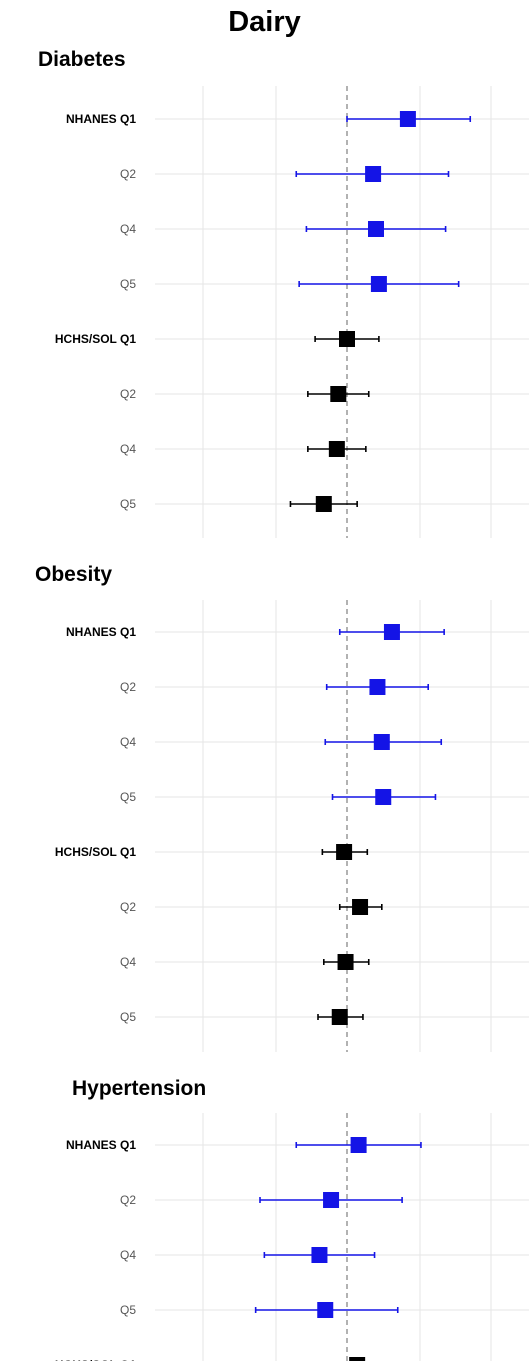 This screenshot has height=1361, width=529. Describe the element at coordinates (82, 59) in the screenshot. I see `panel-title-diabetes: Diabetes` at that location.